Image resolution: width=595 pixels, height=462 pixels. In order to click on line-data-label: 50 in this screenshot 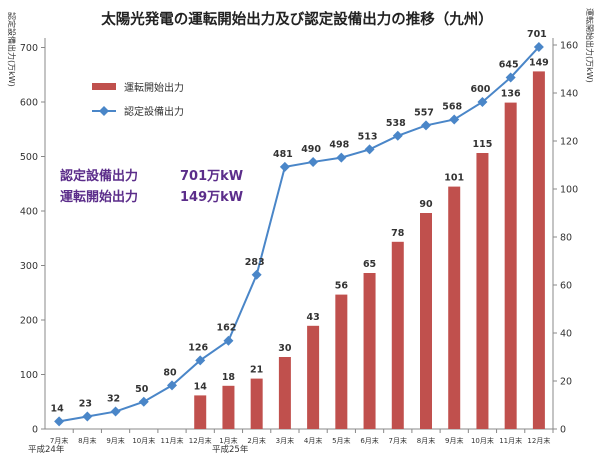, I will do `click(142, 389)`.